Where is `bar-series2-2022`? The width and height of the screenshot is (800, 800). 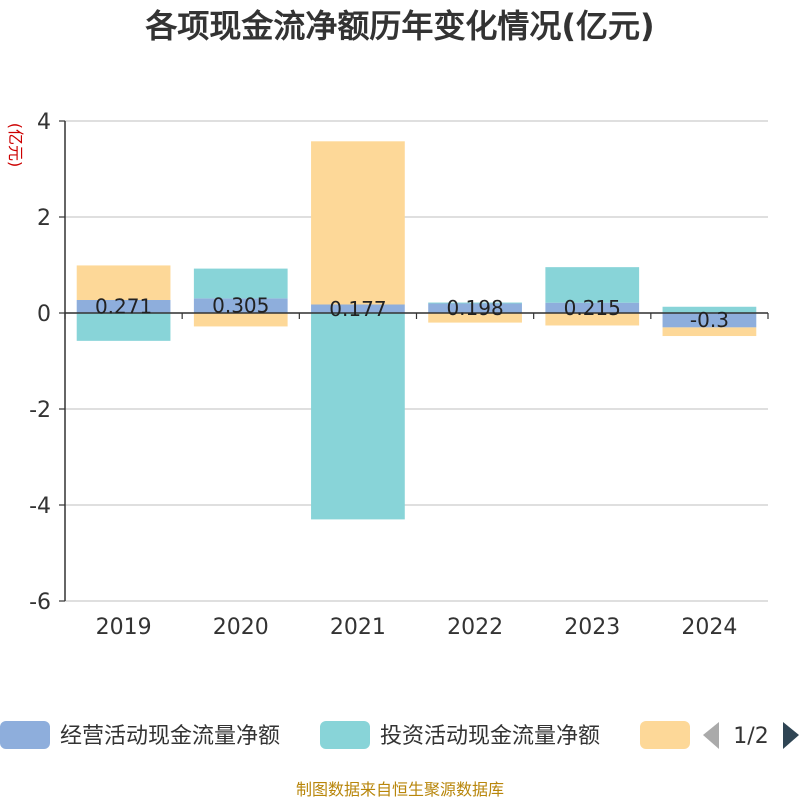 bar-series2-2022 is located at coordinates (475, 318).